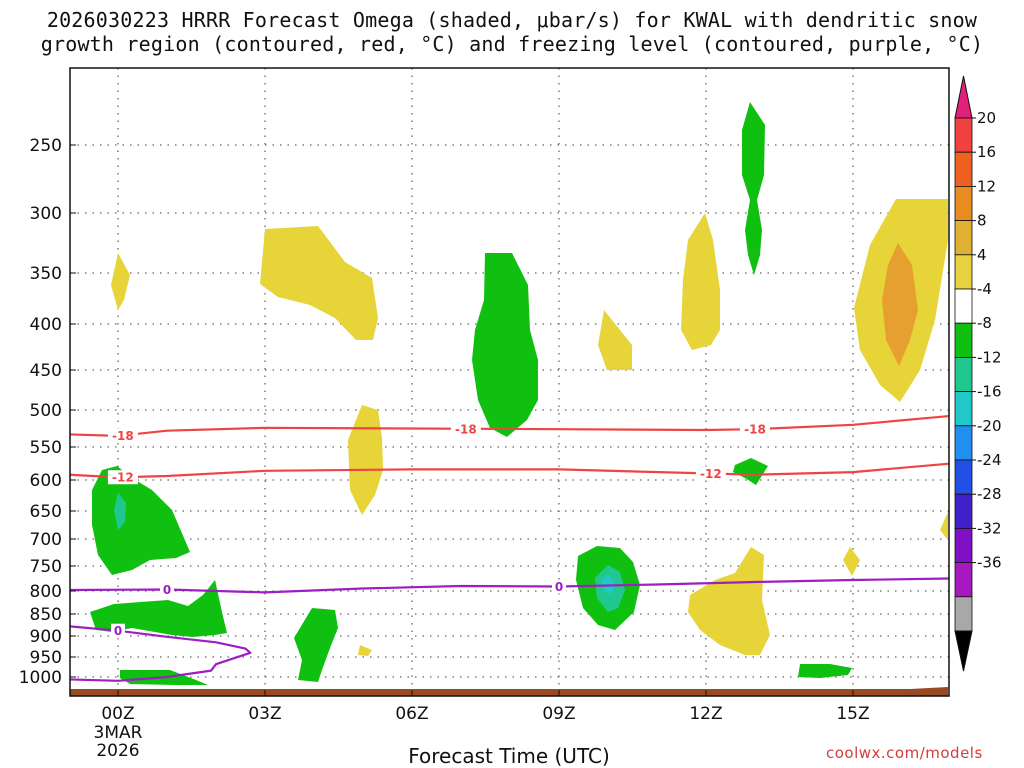 This screenshot has height=768, width=1024. I want to click on colorbar-tick-label: -36, so click(989, 563).